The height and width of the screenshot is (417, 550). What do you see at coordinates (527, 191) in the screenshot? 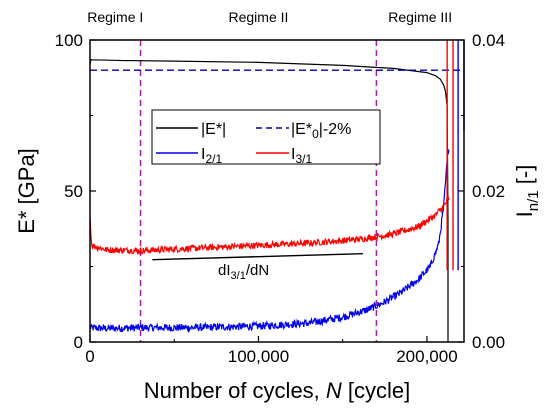
I see `y-right-axis-title: In/1 [-]` at bounding box center [527, 191].